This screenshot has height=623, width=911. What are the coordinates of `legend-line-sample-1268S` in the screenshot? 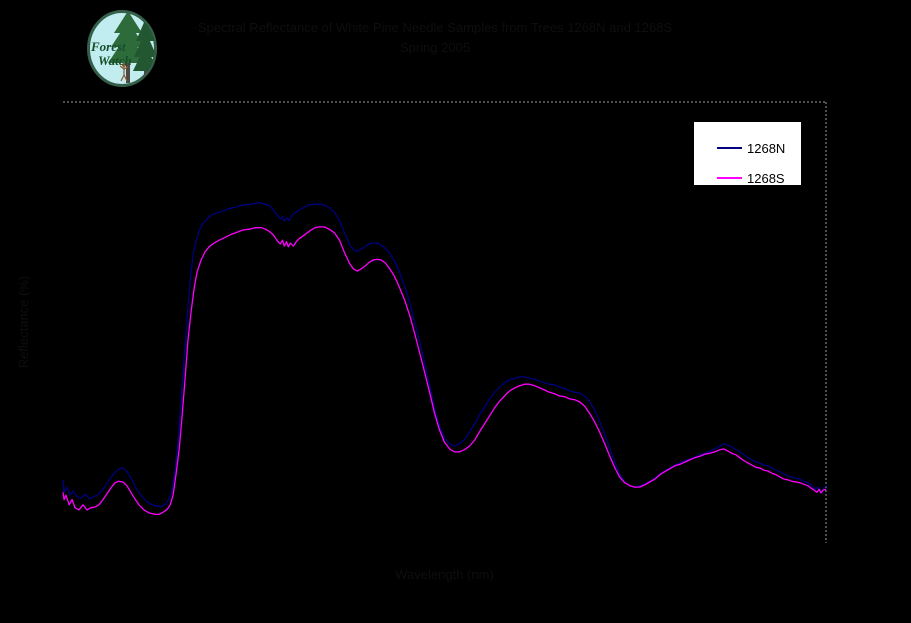 It's located at (729, 178).